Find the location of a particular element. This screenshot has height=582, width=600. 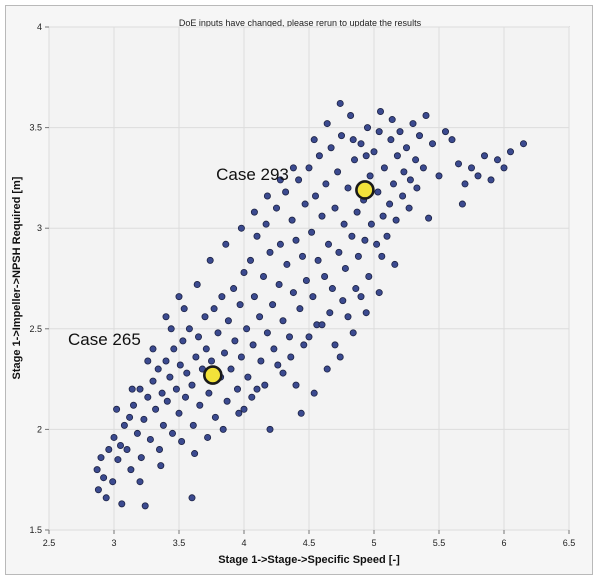

x-axis-ticks: 2.5 3 3.5 4 4.5 5 5.5 6 6.5 is located at coordinates (309, 539).